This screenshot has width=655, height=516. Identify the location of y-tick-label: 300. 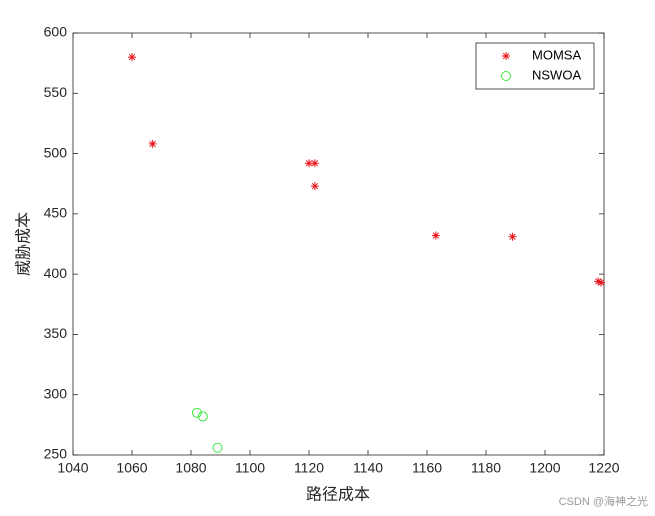
(56, 393).